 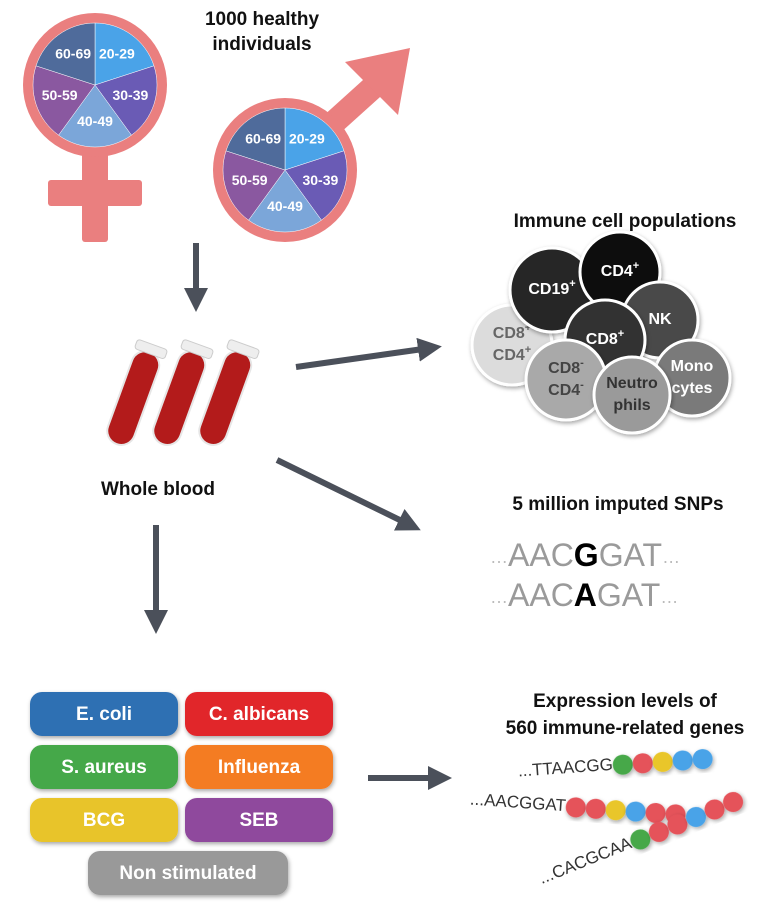 What do you see at coordinates (548, 289) in the screenshot?
I see `cell-name: CD19` at bounding box center [548, 289].